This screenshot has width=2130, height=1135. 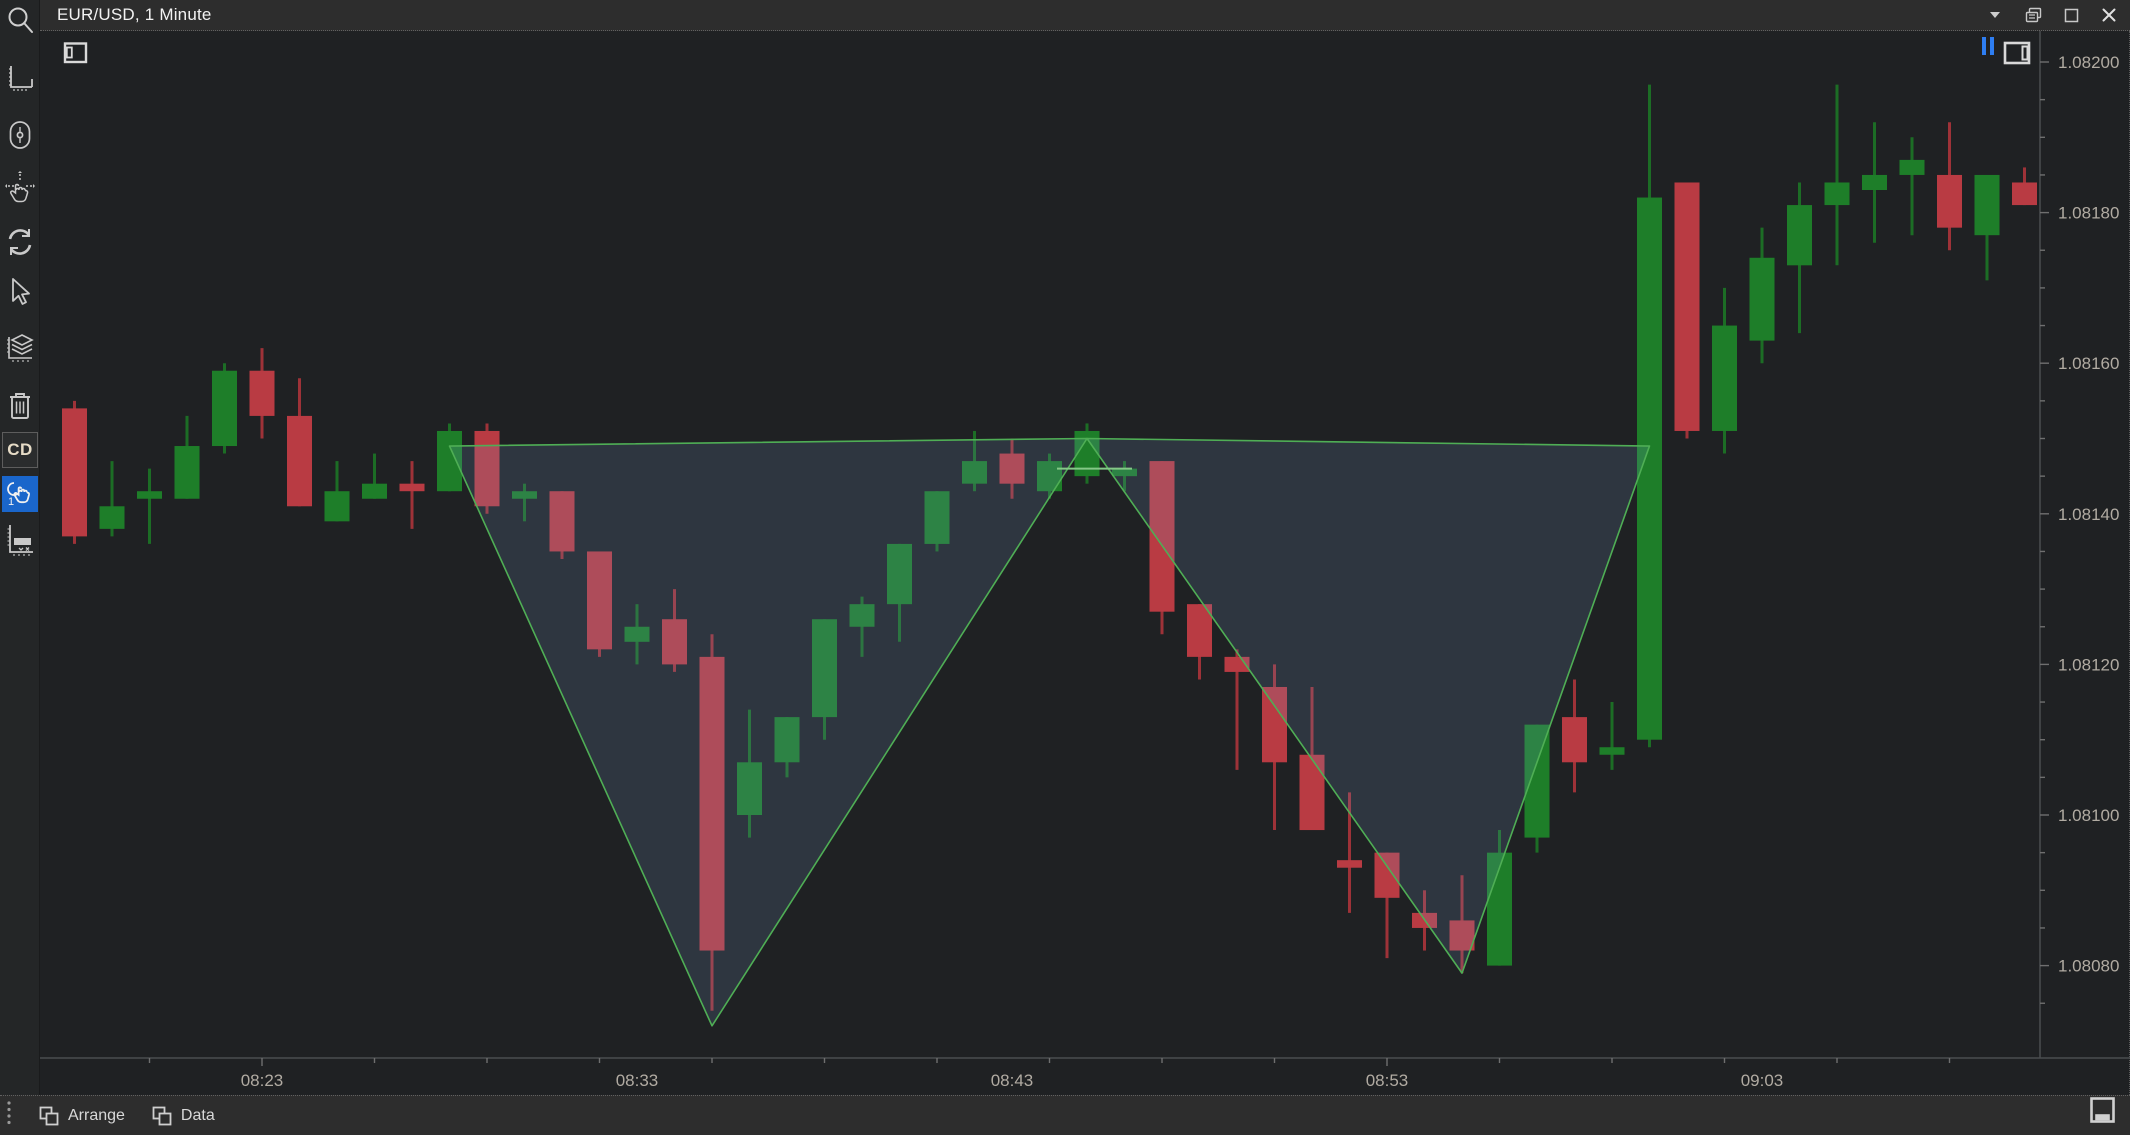 What do you see at coordinates (11, 502) in the screenshot?
I see `svg-text: 1` at bounding box center [11, 502].